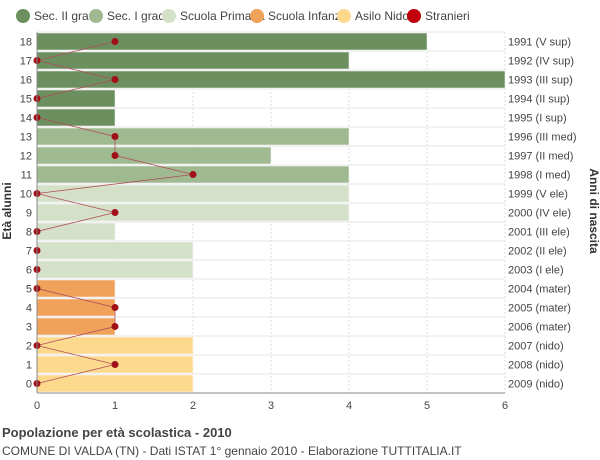 The image size is (600, 460). Describe the element at coordinates (193, 406) in the screenshot. I see `x-tick-label: 2` at that location.